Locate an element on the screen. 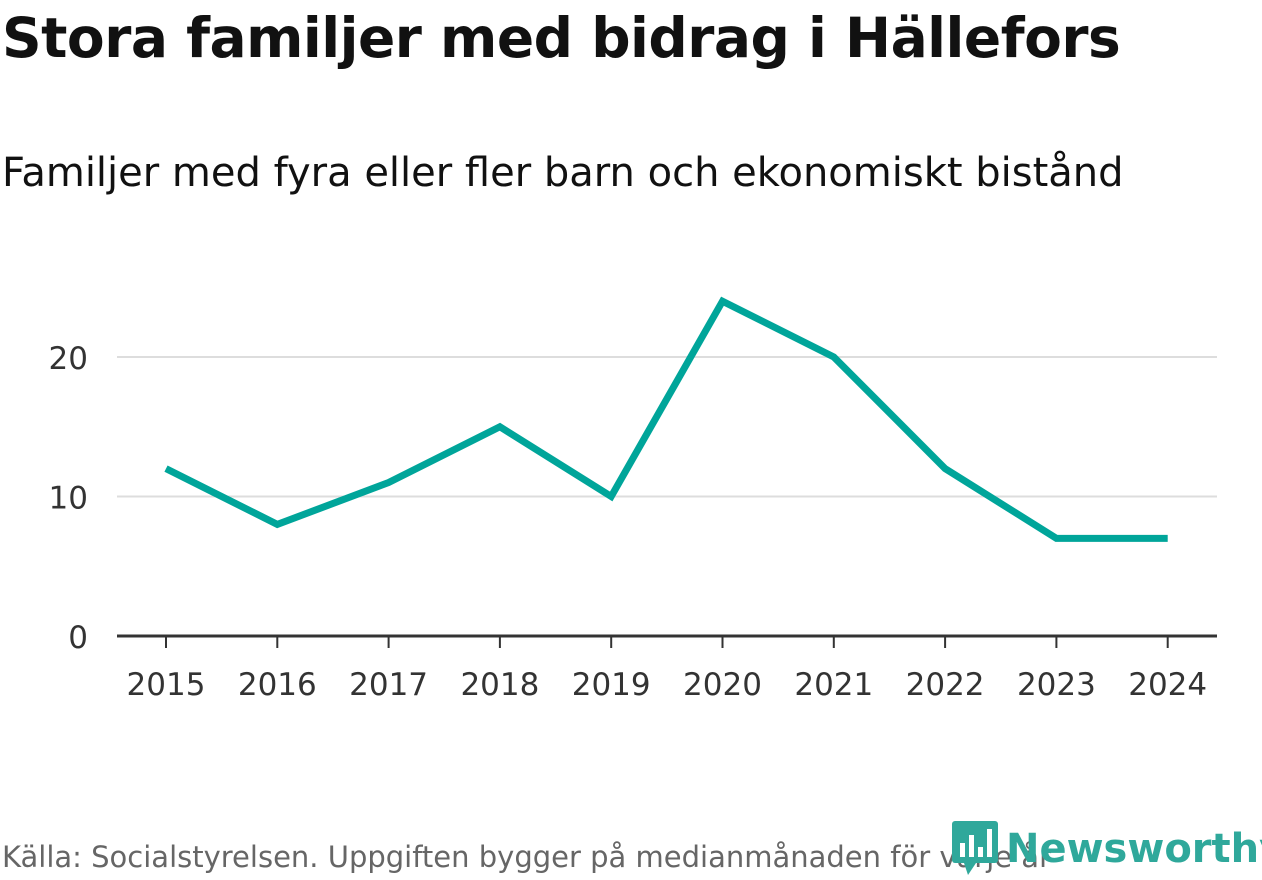 This screenshot has width=1262, height=880. x-tick-label-2018: 2018 is located at coordinates (499, 685).